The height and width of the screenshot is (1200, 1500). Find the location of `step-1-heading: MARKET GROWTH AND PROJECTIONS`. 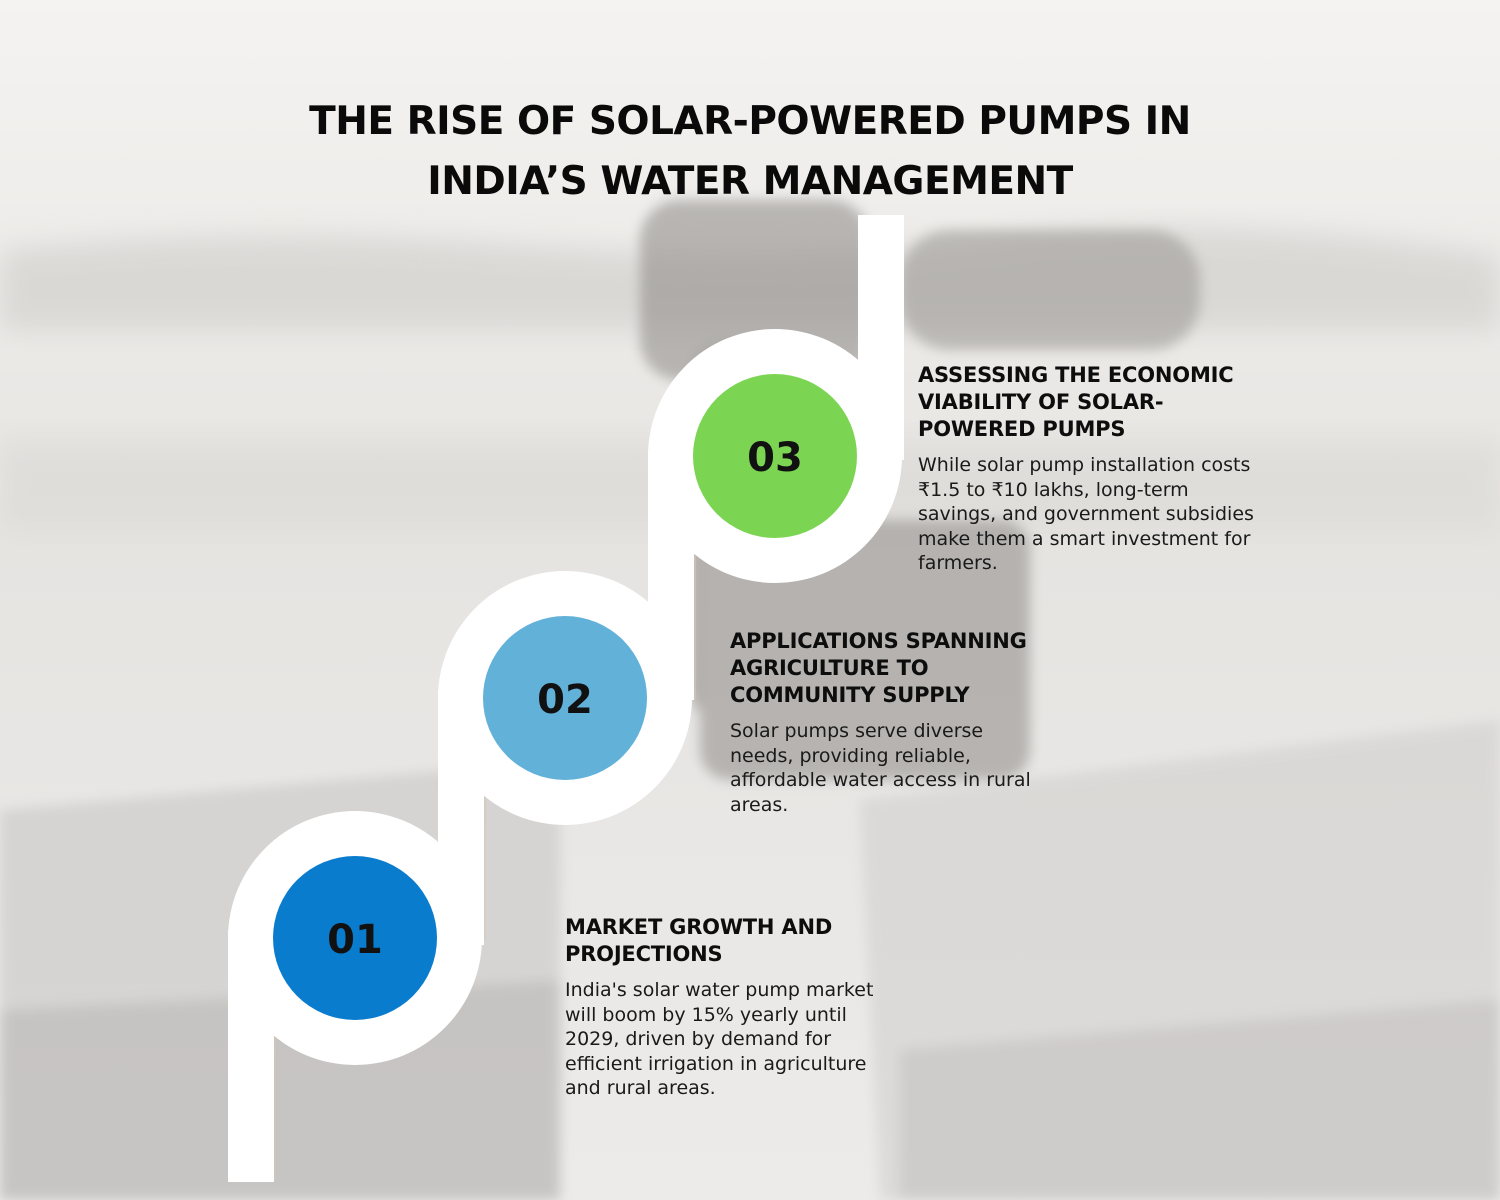

step-1-heading: MARKET GROWTH AND PROJECTIONS is located at coordinates (699, 940).